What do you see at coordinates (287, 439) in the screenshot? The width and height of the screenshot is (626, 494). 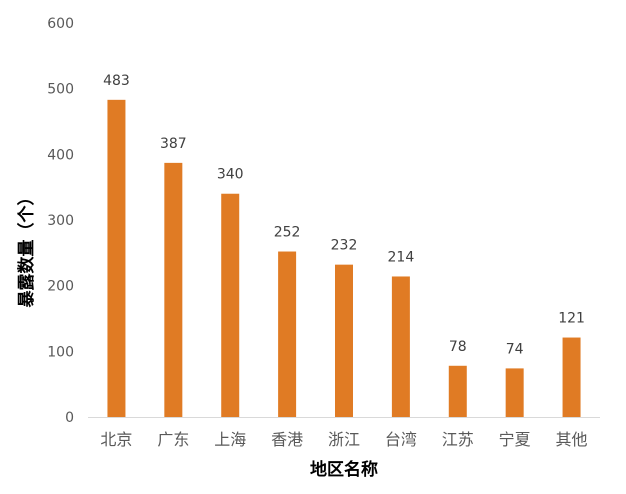 I see `x-tick-label: 香港` at bounding box center [287, 439].